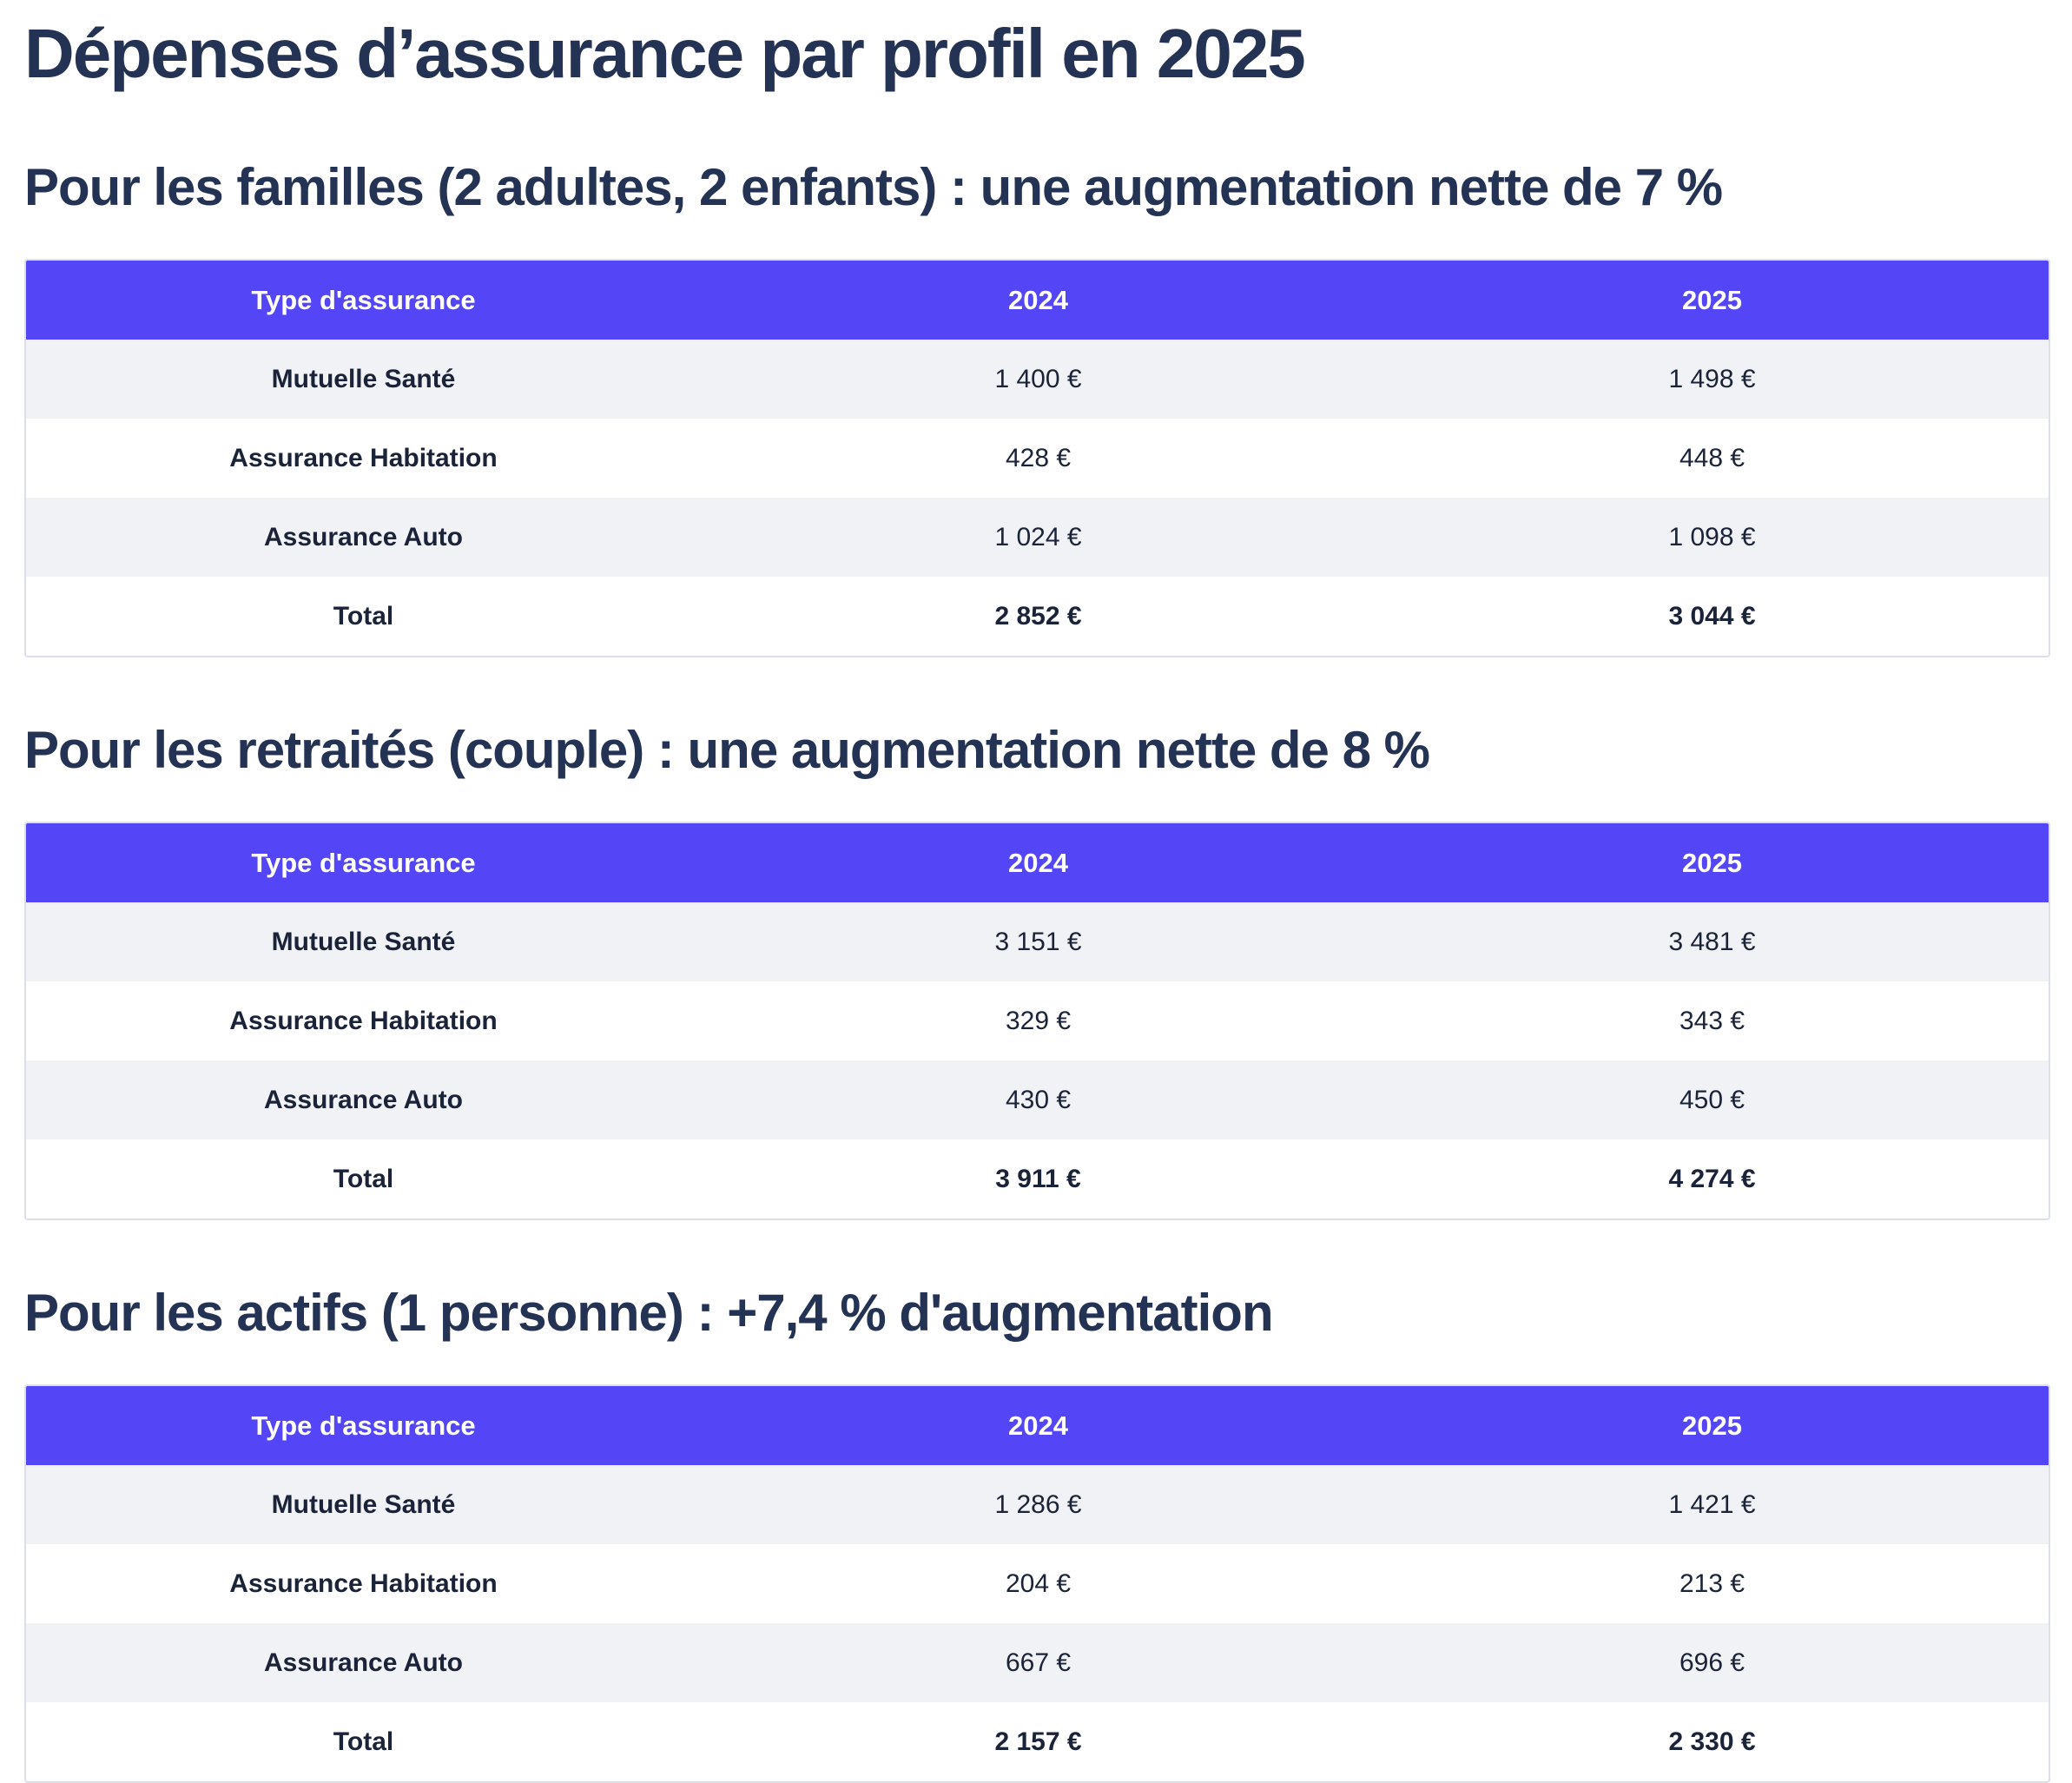  I want to click on total-2025: 4 274 €, so click(1712, 1178).